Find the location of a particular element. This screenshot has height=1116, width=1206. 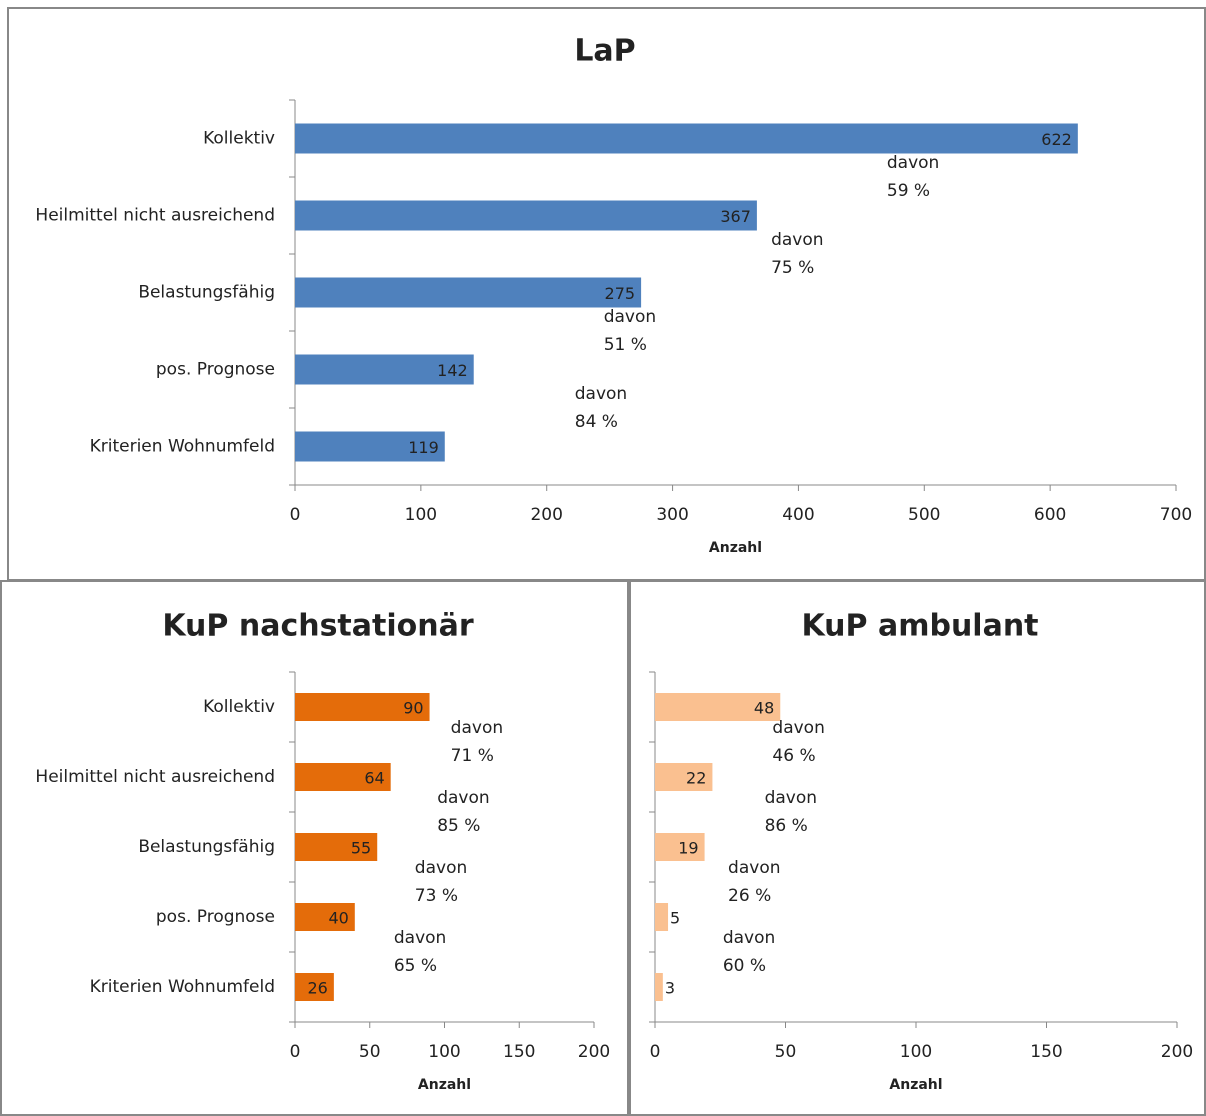

chart-title: KuP nachstationär is located at coordinates (318, 626).